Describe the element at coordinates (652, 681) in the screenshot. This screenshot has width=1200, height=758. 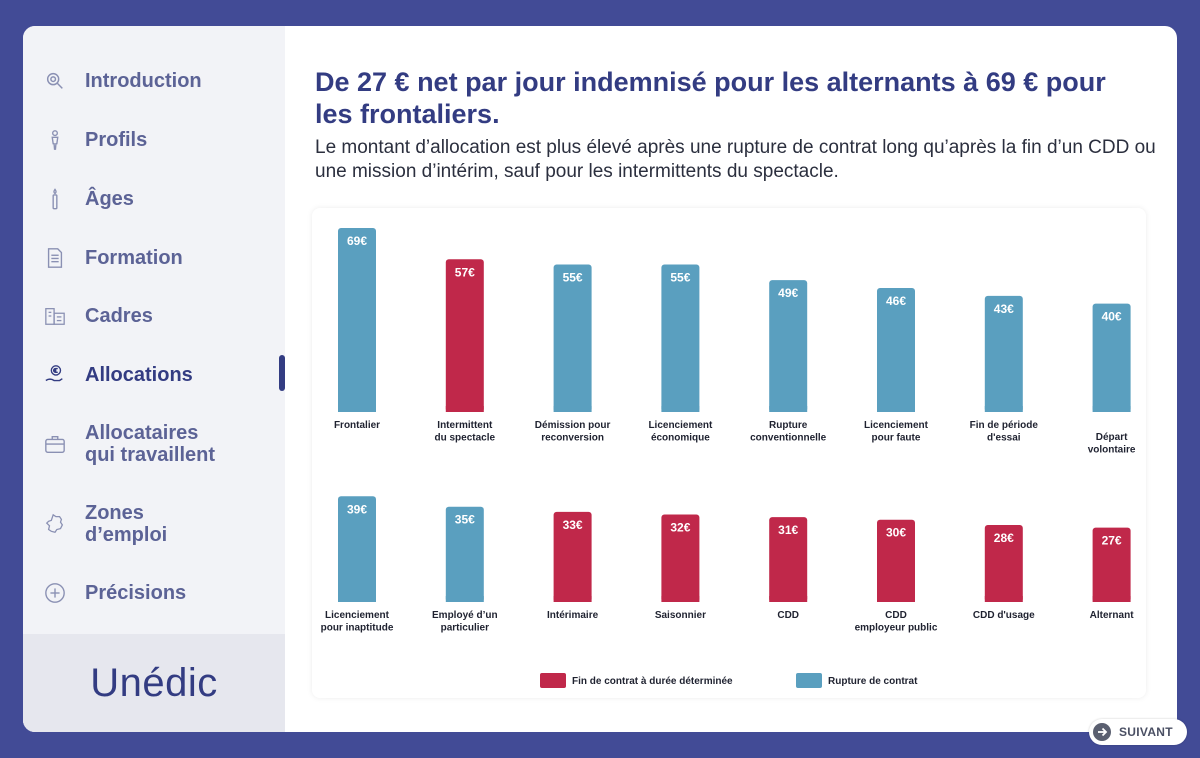
I see `legend-label: Fin de contrat à durée déterminée` at that location.